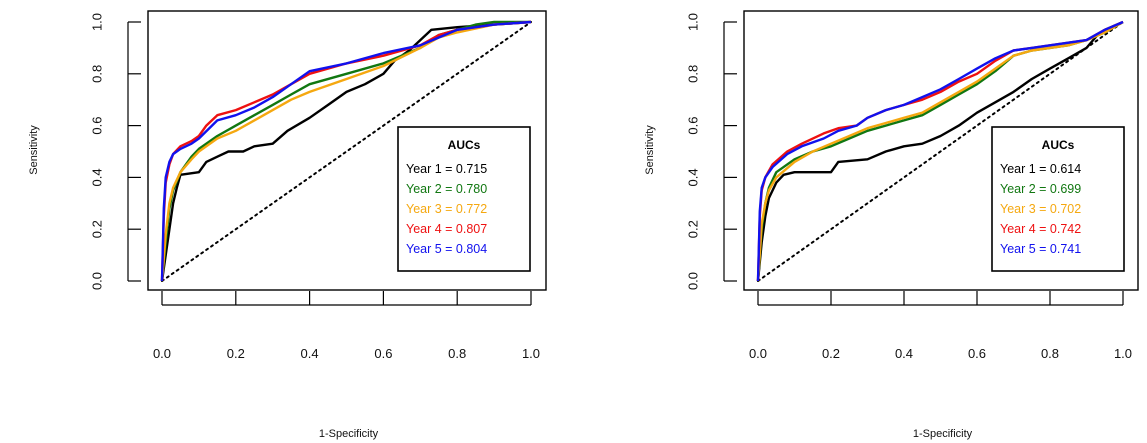 The width and height of the screenshot is (1147, 443). I want to click on legend-entry-year-3: Year 3 = 0.772, so click(446, 209).